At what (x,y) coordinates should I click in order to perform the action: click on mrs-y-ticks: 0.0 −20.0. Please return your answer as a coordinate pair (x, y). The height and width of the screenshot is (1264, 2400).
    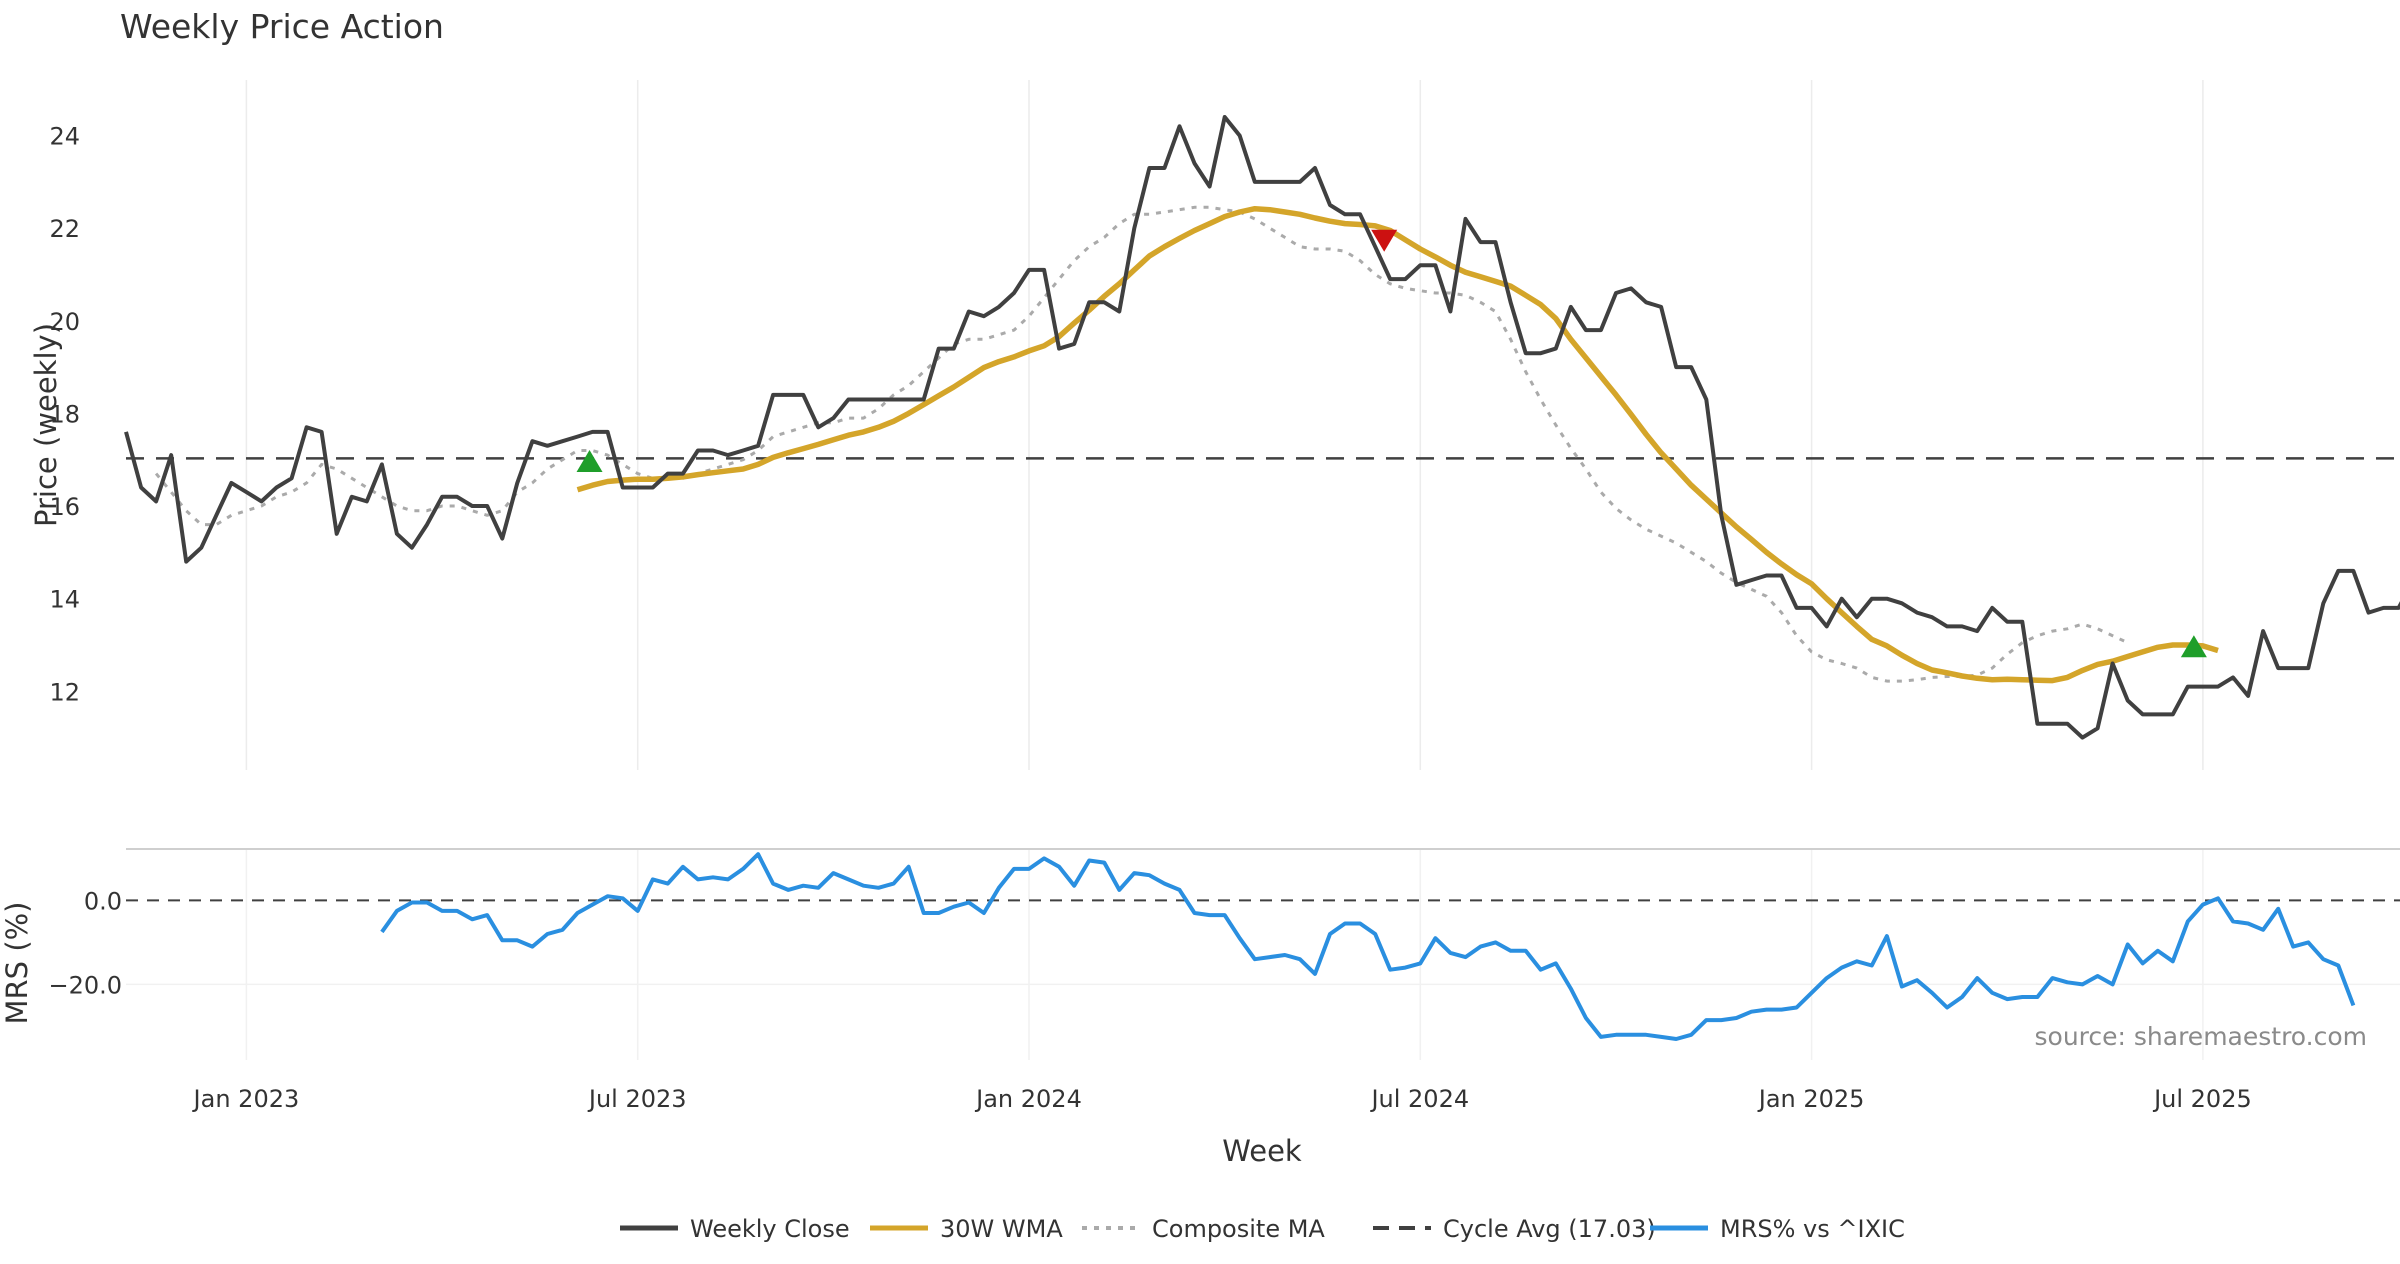
    Looking at the image, I should click on (85, 943).